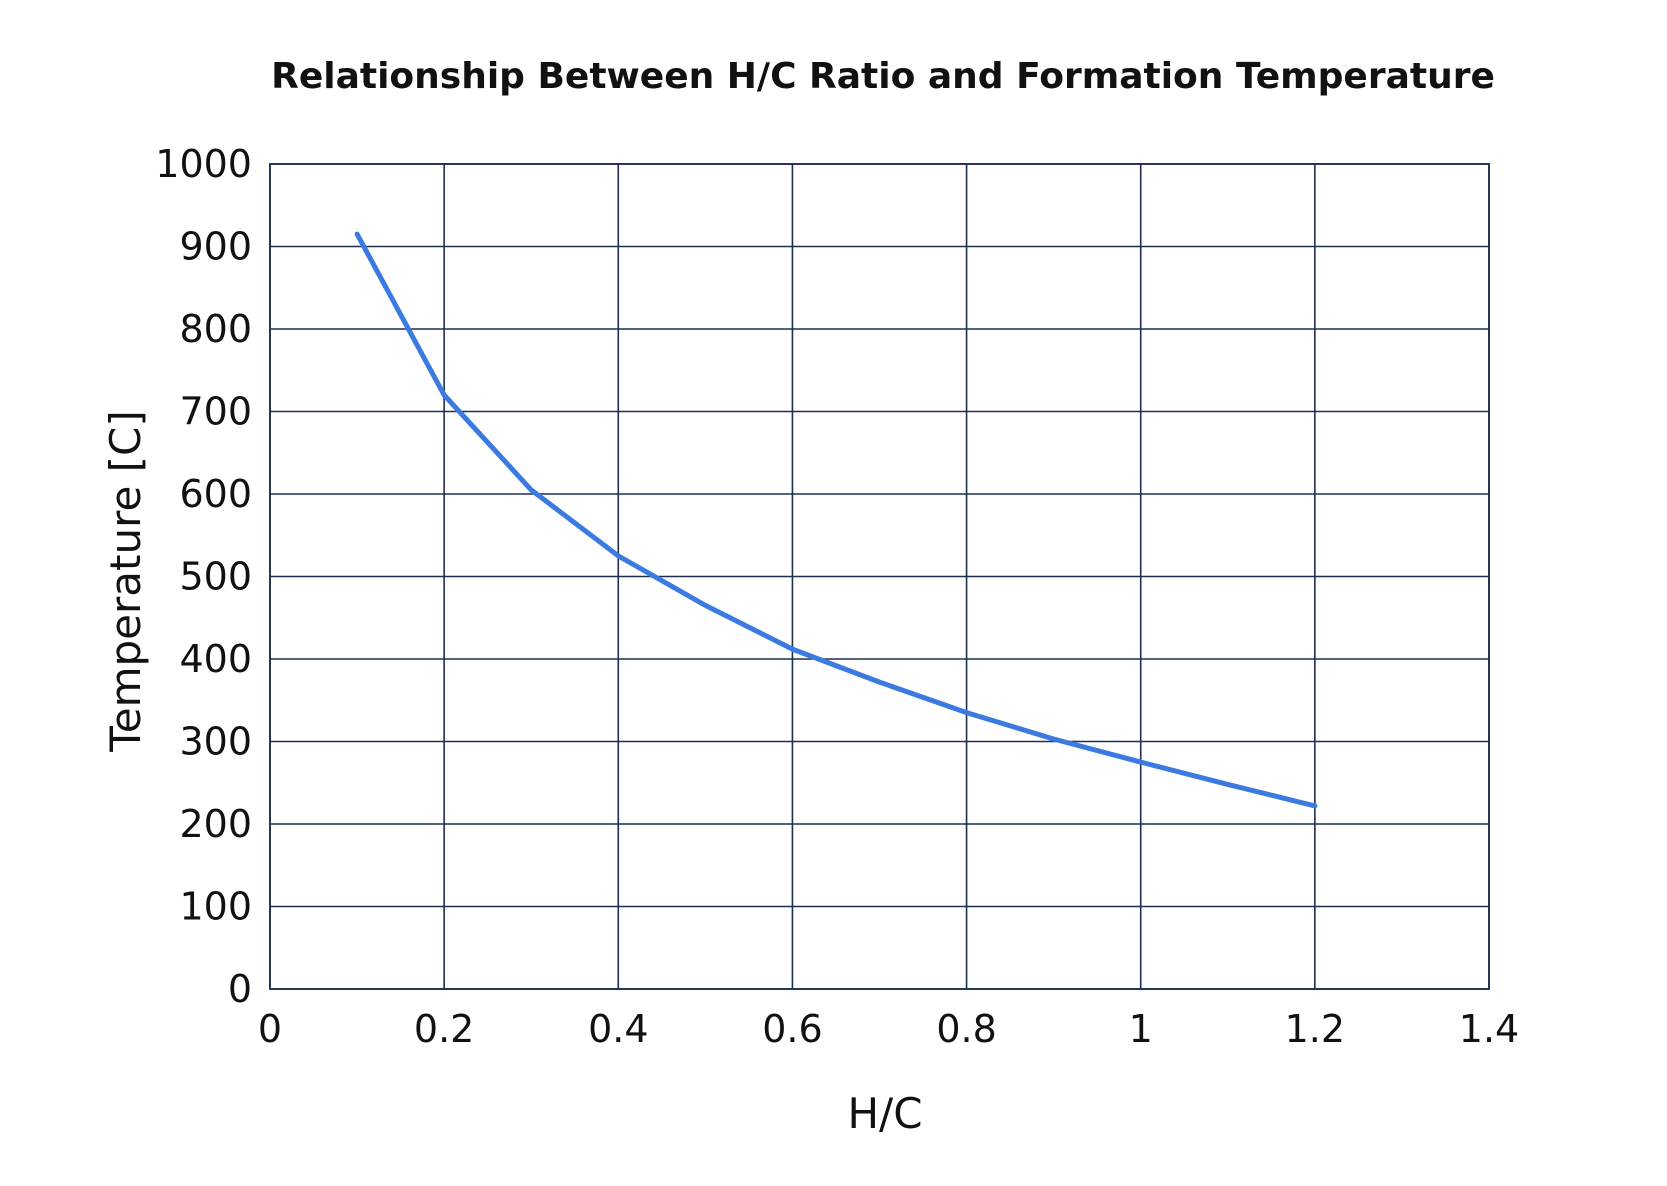 This screenshot has height=1186, width=1667. What do you see at coordinates (888, 1029) in the screenshot?
I see `x-axis-ticks: 0 0.2 0.4 0.6 0.8 1 1.2 1.4` at bounding box center [888, 1029].